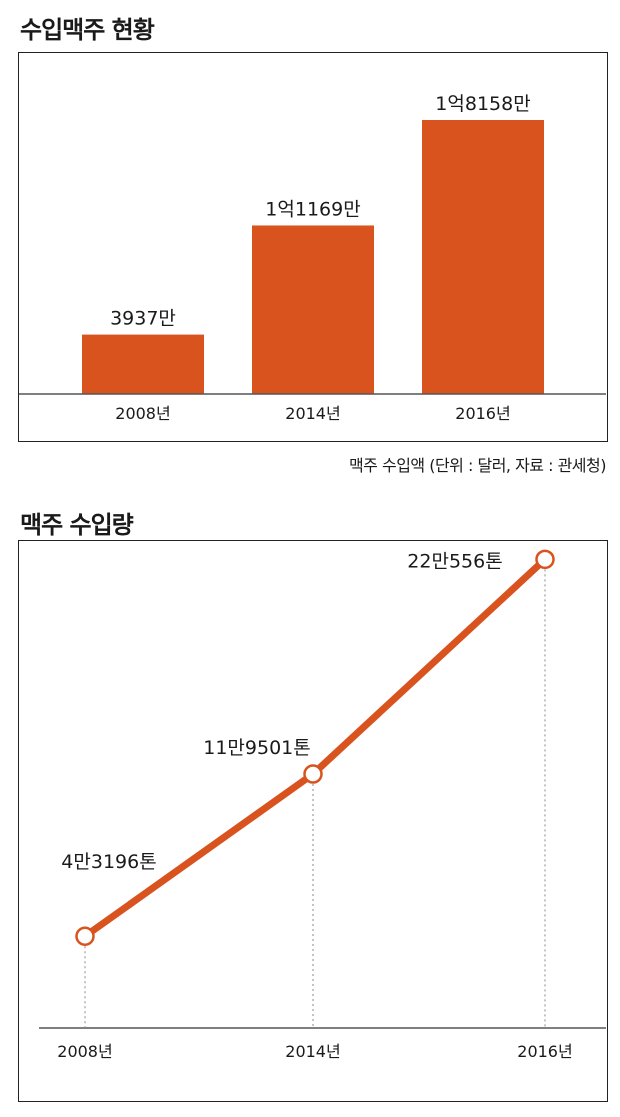 Image resolution: width=620 pixels, height=1117 pixels. What do you see at coordinates (77, 525) in the screenshot?
I see `line-chart-title: 맥주 수입량` at bounding box center [77, 525].